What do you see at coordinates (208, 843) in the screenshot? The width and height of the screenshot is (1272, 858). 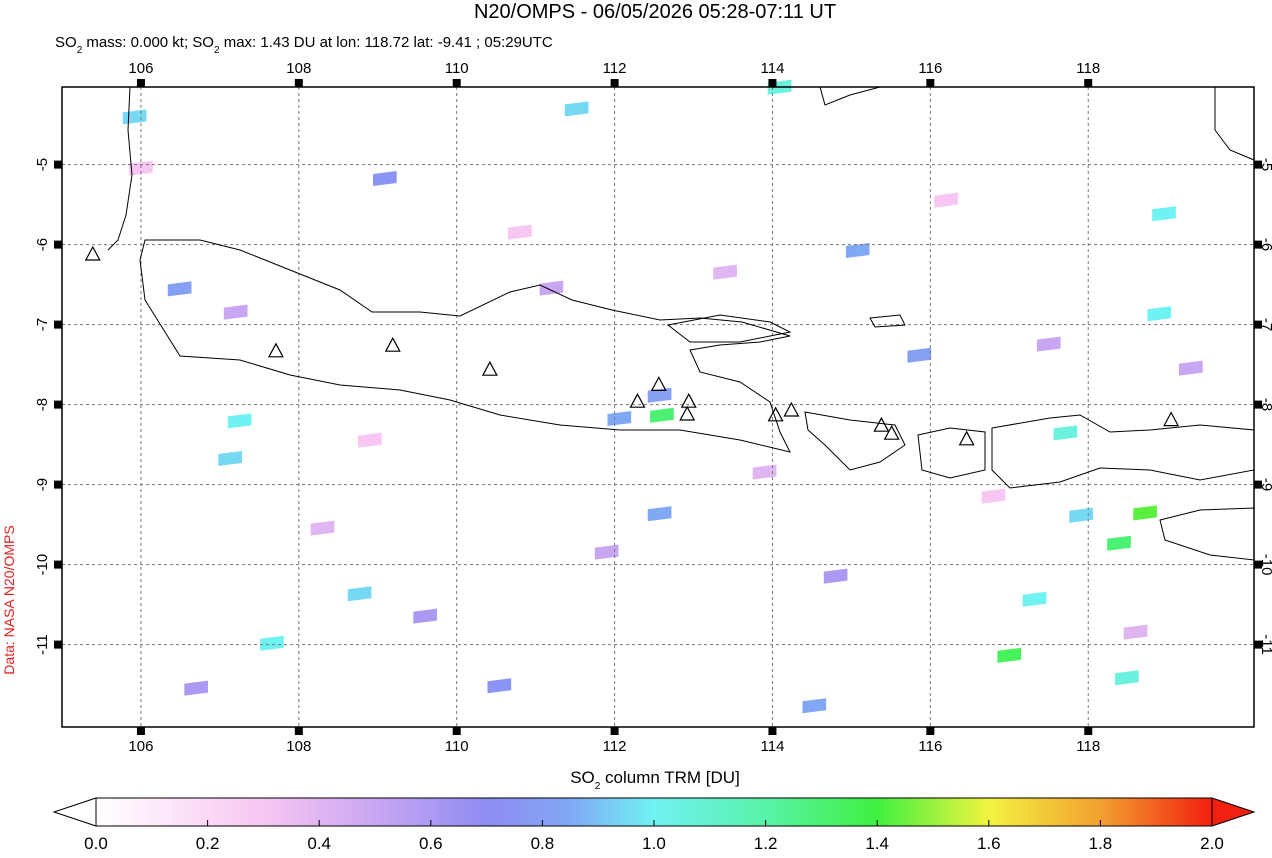 I see `colorbar-tick-label: 0.2` at bounding box center [208, 843].